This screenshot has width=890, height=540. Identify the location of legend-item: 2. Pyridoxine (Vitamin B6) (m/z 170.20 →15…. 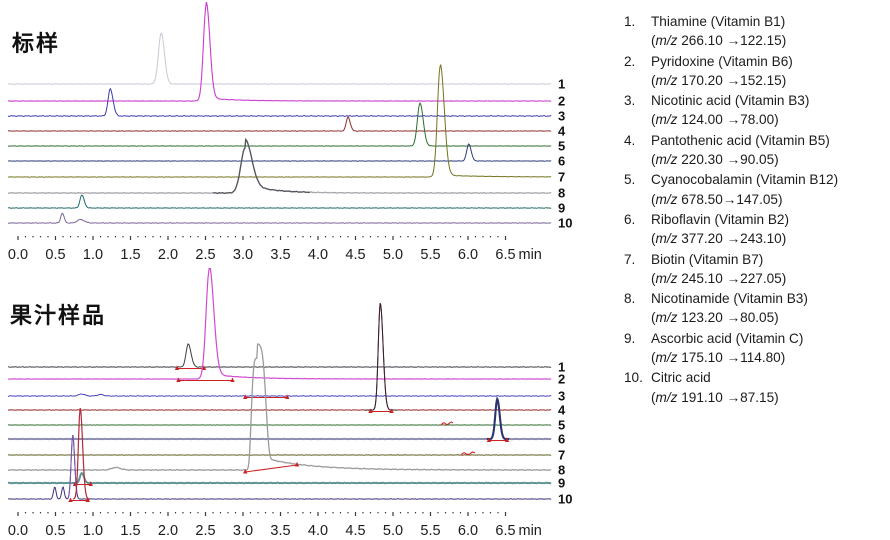
(755, 71).